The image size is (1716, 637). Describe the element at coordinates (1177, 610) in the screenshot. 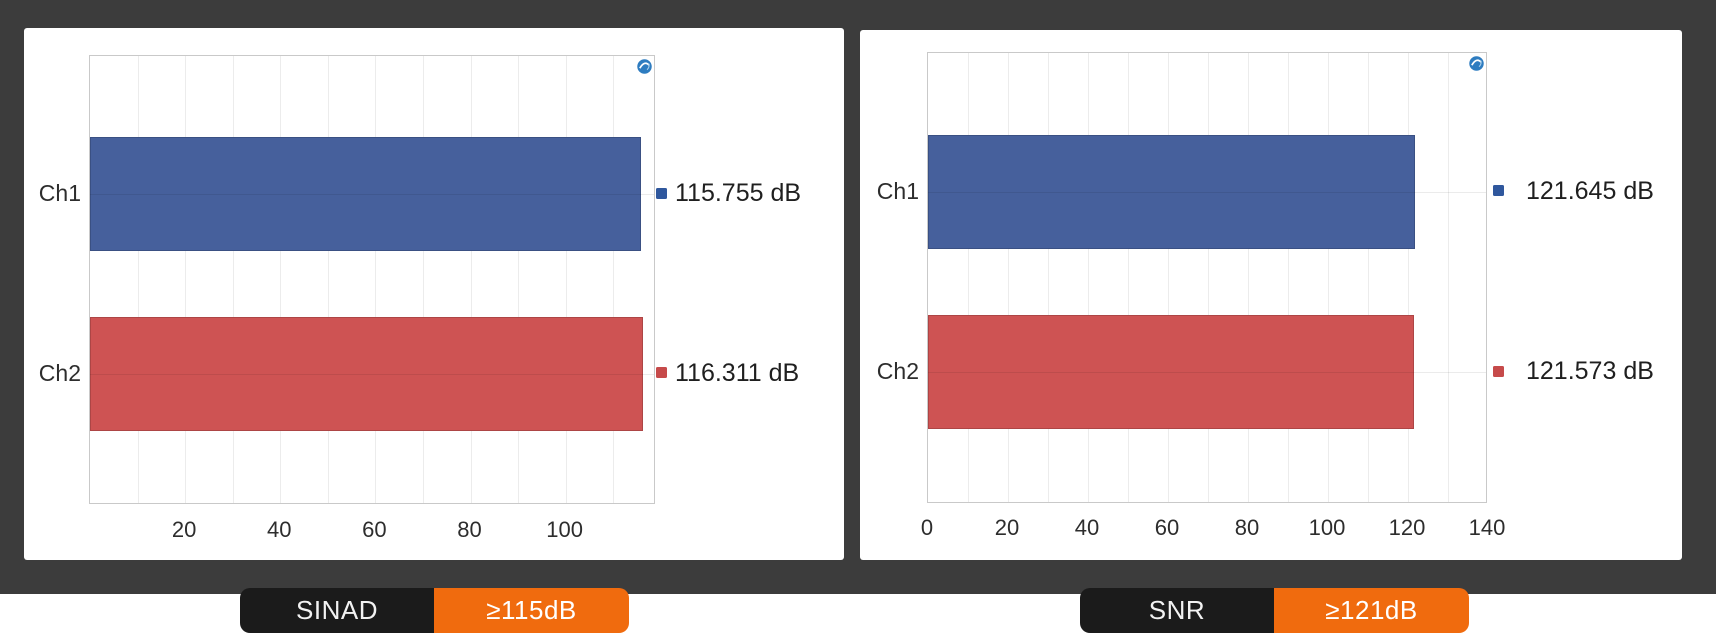

I see `metric-name-badge-snr: SNR` at that location.